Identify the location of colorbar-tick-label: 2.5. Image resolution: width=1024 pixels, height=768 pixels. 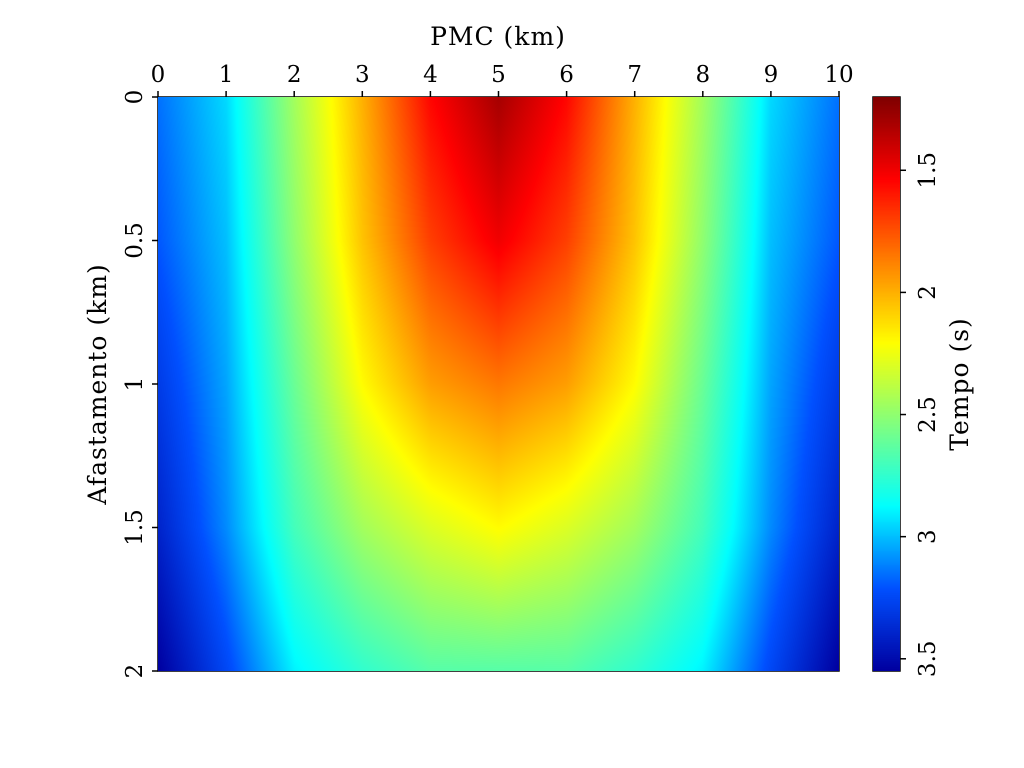
(928, 414).